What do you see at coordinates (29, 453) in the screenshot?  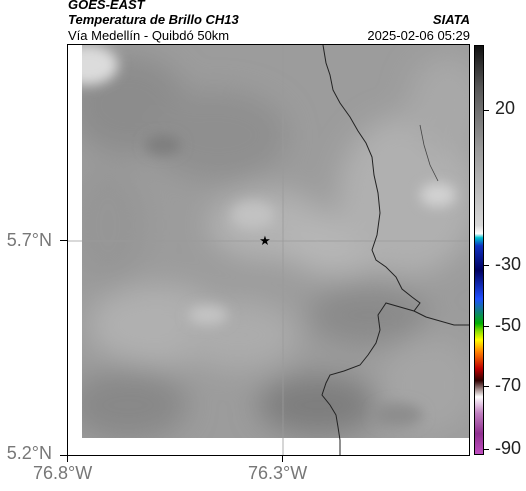 I see `y-label-5.2N: 5.2°N` at bounding box center [29, 453].